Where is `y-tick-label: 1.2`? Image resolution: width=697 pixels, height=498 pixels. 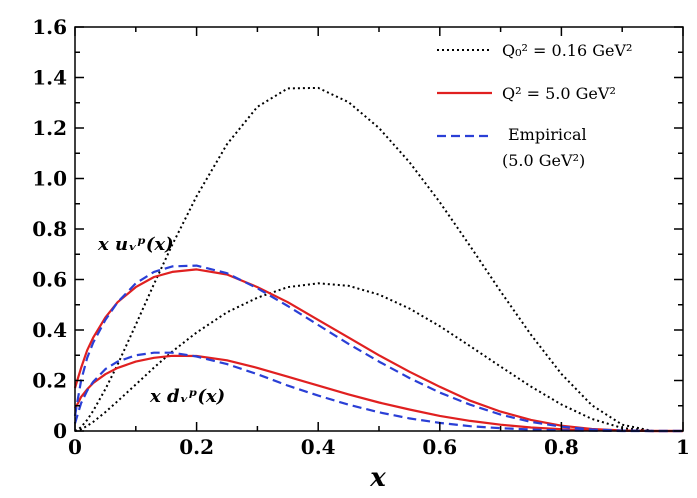 y-tick-label: 1.2 is located at coordinates (49, 128).